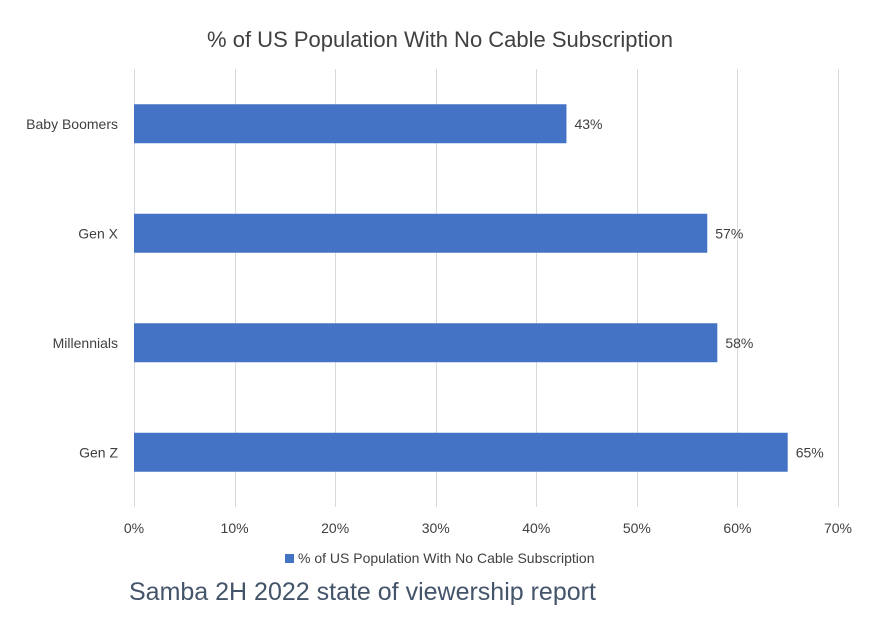 The height and width of the screenshot is (641, 879). What do you see at coordinates (739, 343) in the screenshot?
I see `data-label: 58%` at bounding box center [739, 343].